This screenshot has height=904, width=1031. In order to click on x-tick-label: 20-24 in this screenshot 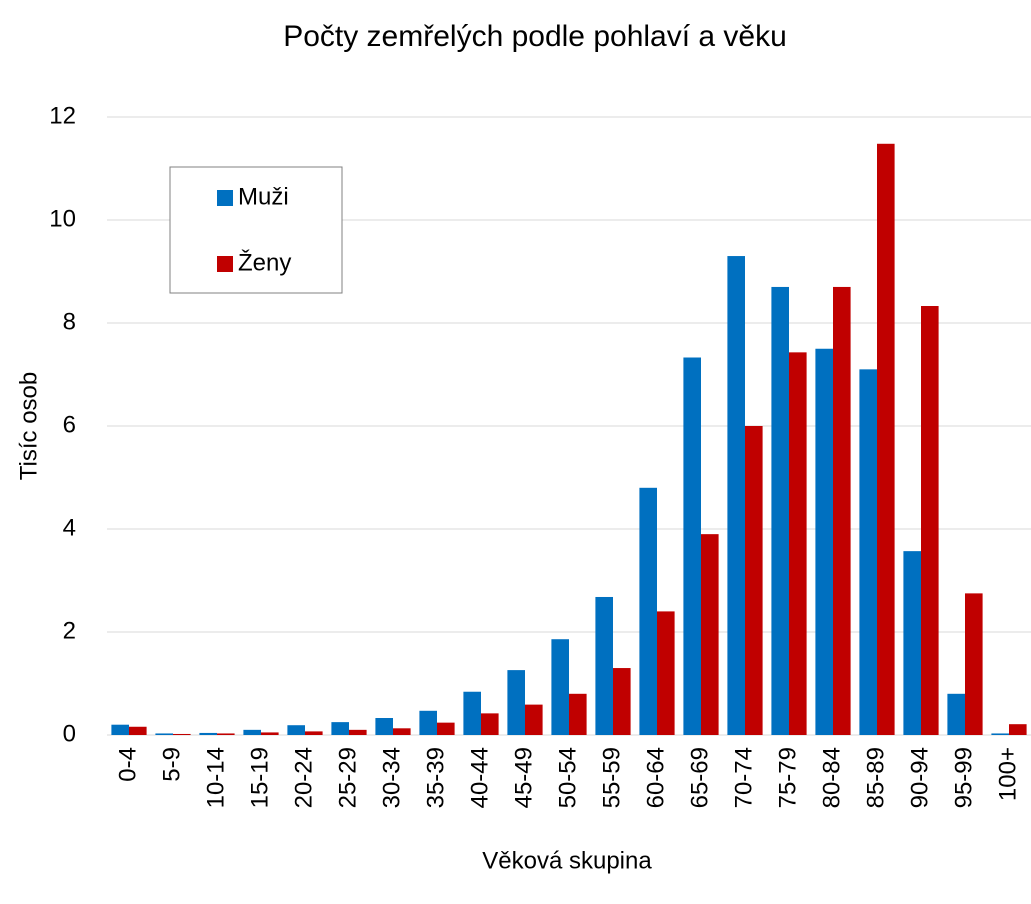, I will do `click(303, 777)`.